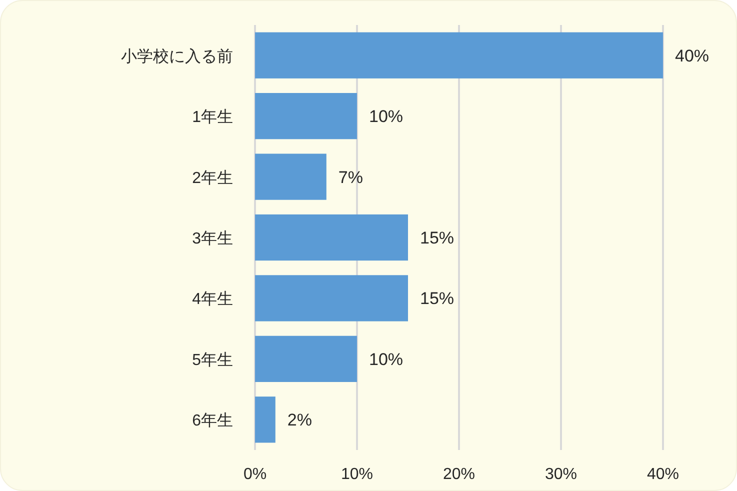 The width and height of the screenshot is (737, 491). What do you see at coordinates (459, 474) in the screenshot?
I see `x-tick-label: 20%` at bounding box center [459, 474].